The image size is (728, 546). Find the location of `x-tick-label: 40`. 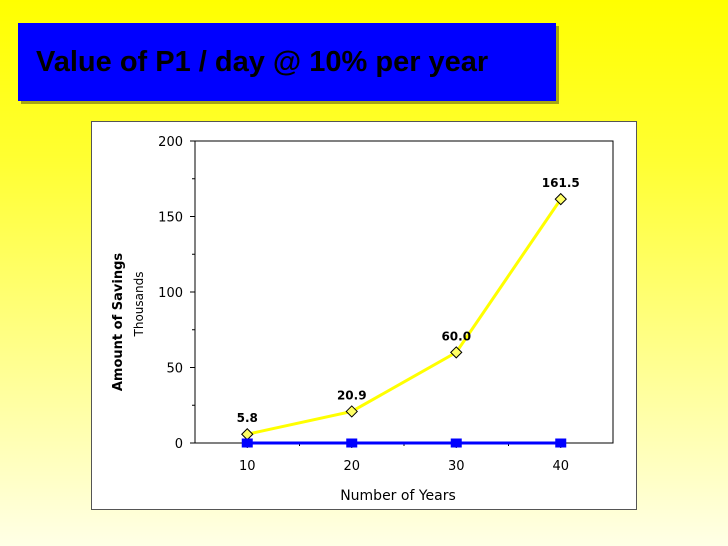

x-tick-label: 40 is located at coordinates (560, 466).